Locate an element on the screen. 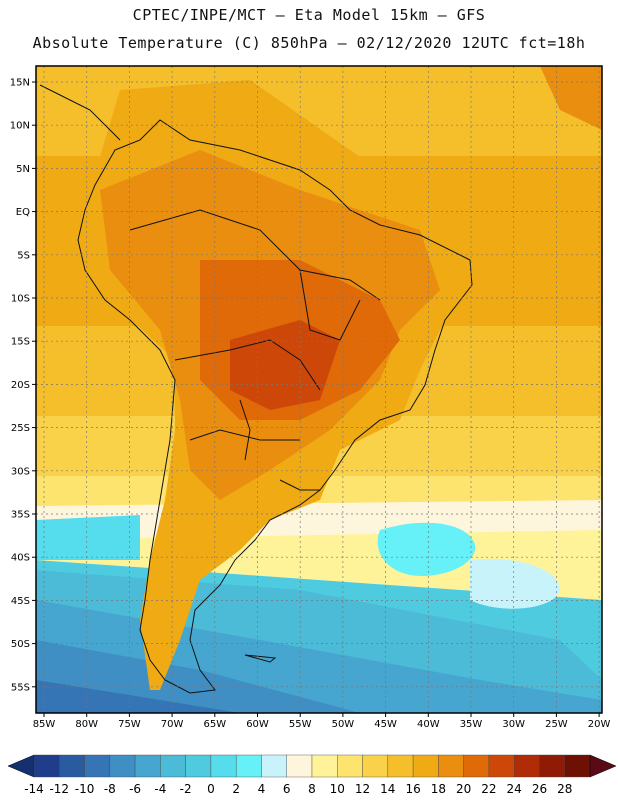 The width and height of the screenshot is (618, 800). lon-label: 80W is located at coordinates (86, 724).